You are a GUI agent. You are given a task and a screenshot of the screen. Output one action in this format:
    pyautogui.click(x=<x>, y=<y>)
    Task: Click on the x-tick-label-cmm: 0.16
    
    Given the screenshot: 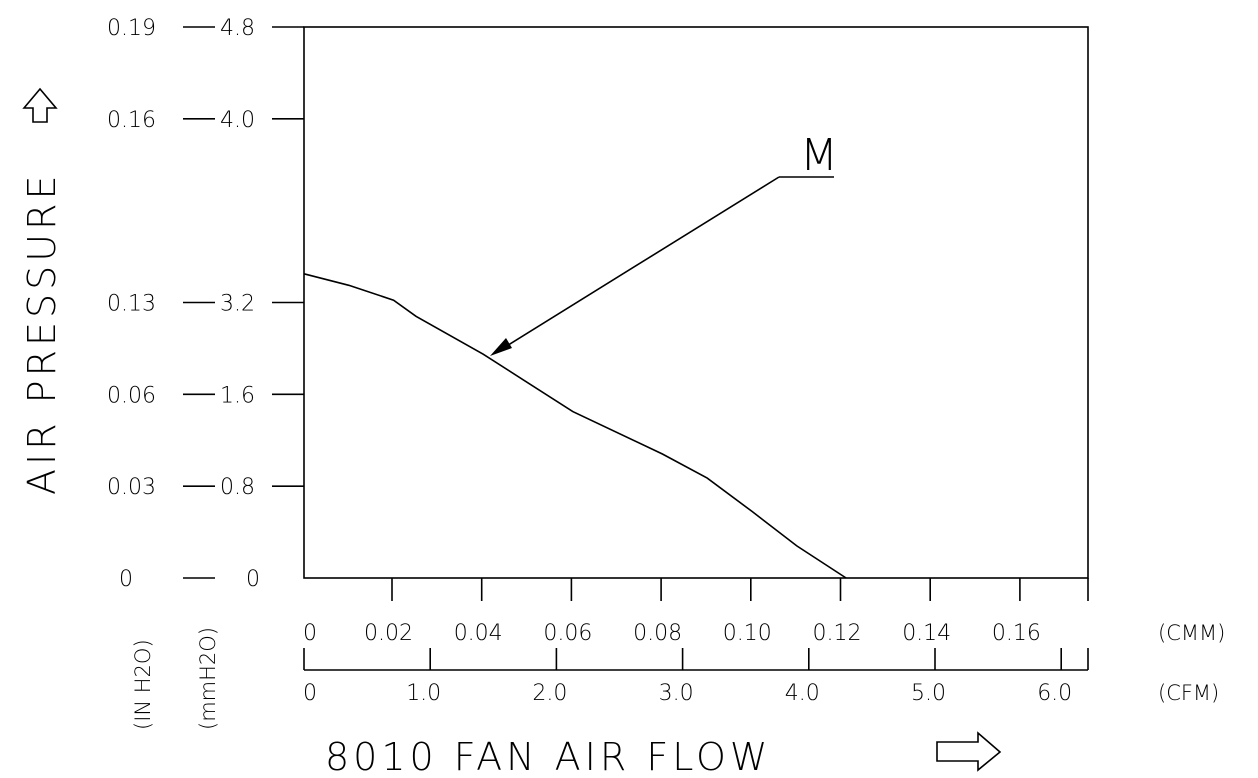 What is the action you would take?
    pyautogui.click(x=1016, y=633)
    